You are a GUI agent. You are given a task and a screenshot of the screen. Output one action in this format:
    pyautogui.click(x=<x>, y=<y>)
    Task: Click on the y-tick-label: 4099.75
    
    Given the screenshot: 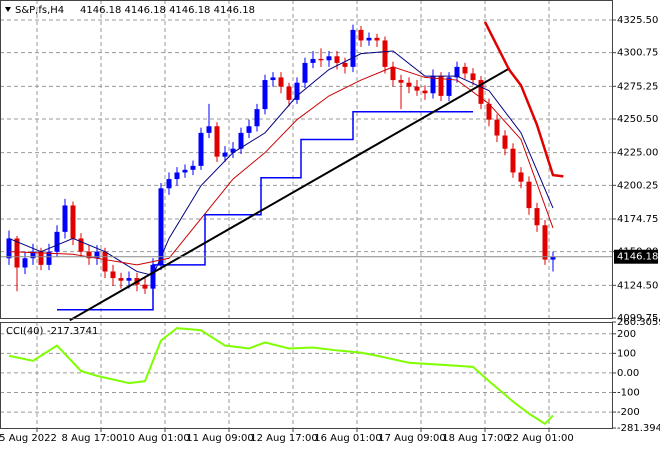 What is the action you would take?
    pyautogui.click(x=637, y=318)
    